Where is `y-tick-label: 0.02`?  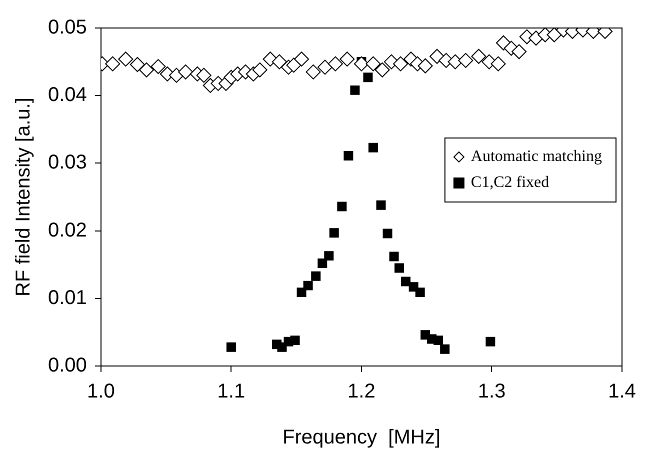 y-tick-label: 0.02 is located at coordinates (67, 230).